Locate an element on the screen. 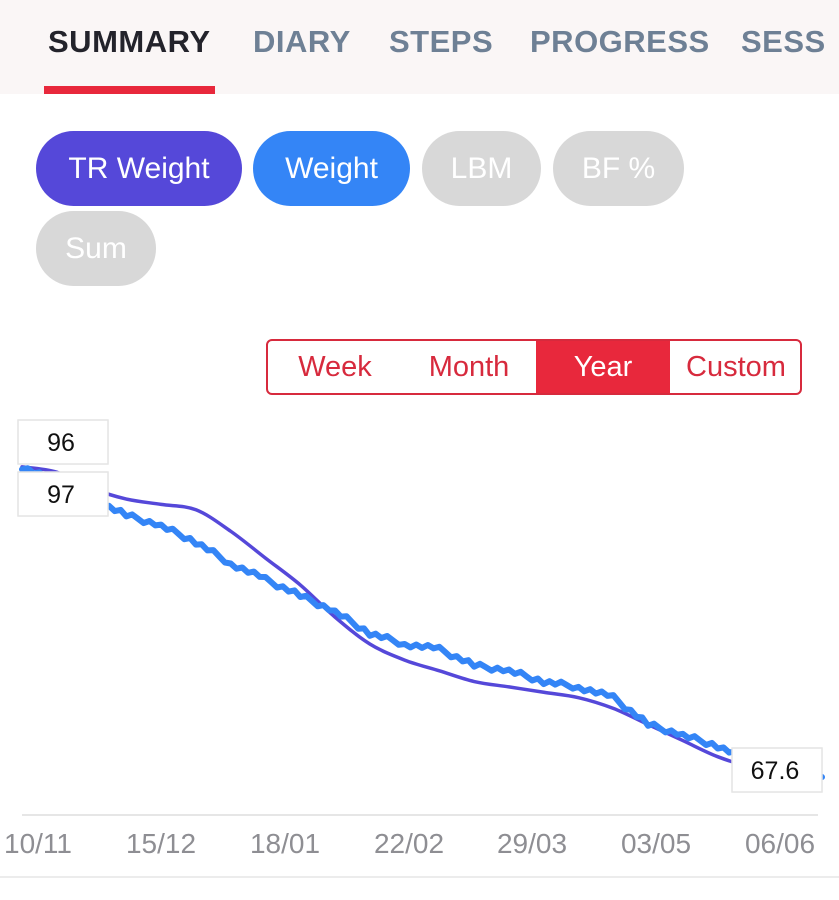 This screenshot has width=839, height=900. active-tab-indicator is located at coordinates (129, 90).